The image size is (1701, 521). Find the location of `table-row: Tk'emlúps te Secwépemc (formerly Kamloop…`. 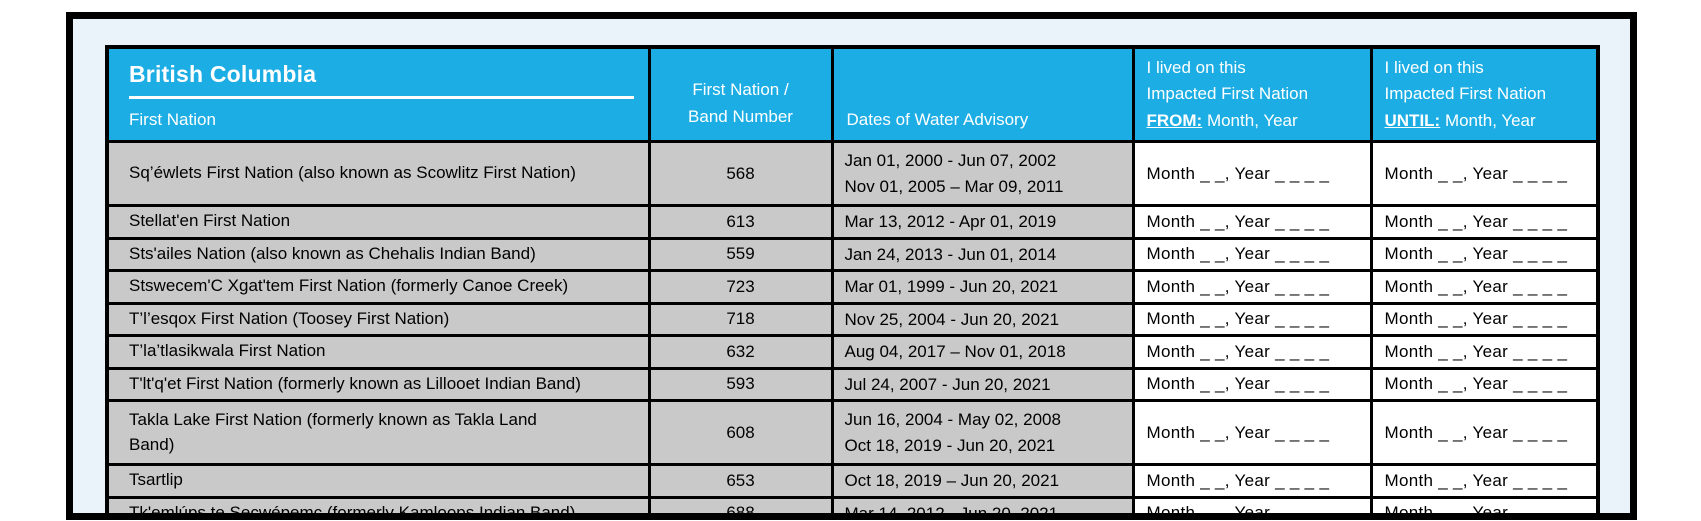

table-row: Tk'emlúps te Secwépemc (formerly Kamloop… is located at coordinates (852, 507).